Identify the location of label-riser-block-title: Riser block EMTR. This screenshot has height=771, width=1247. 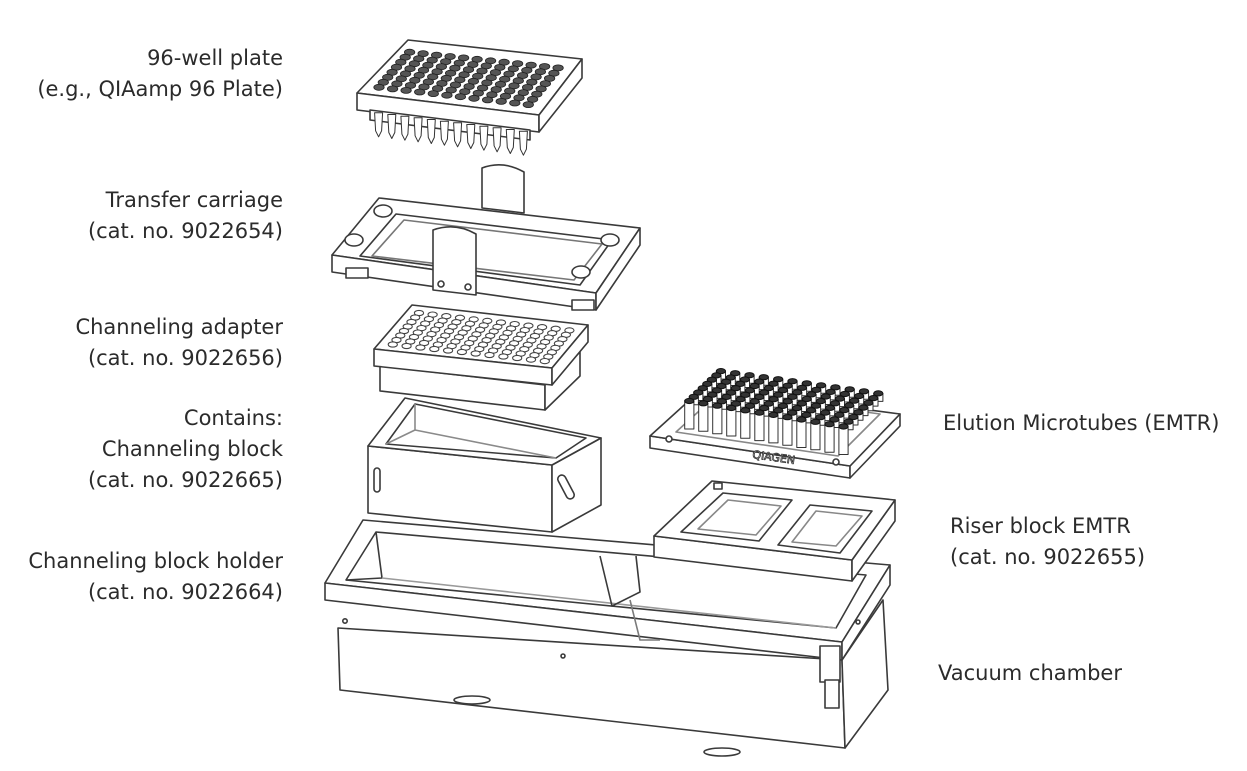
(1040, 526).